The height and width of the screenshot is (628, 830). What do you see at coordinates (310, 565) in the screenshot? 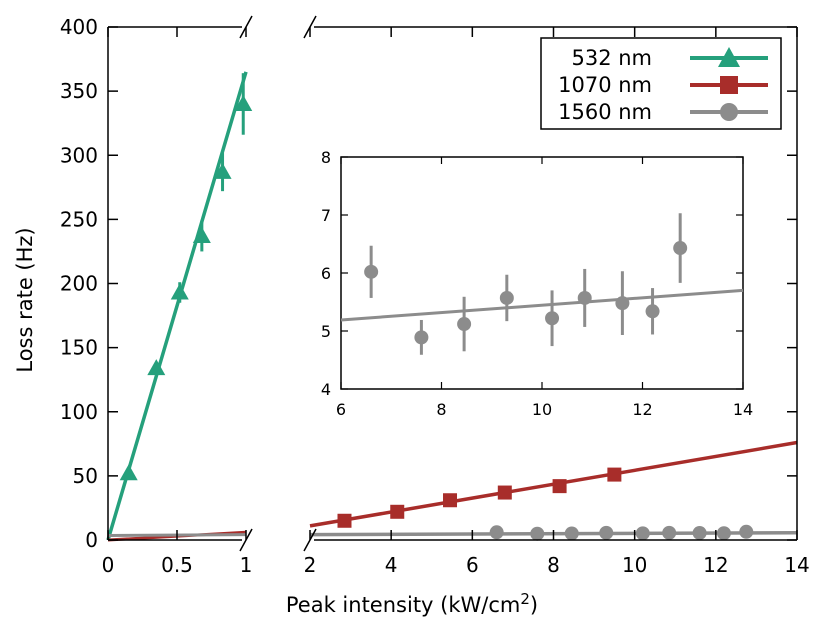
I see `x-tick-label: 2` at bounding box center [310, 565].